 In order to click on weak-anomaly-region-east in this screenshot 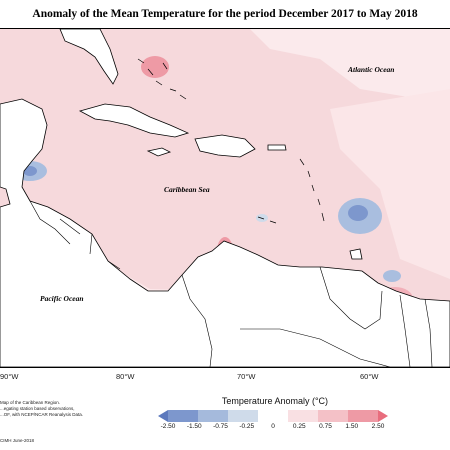, I will do `click(390, 184)`.